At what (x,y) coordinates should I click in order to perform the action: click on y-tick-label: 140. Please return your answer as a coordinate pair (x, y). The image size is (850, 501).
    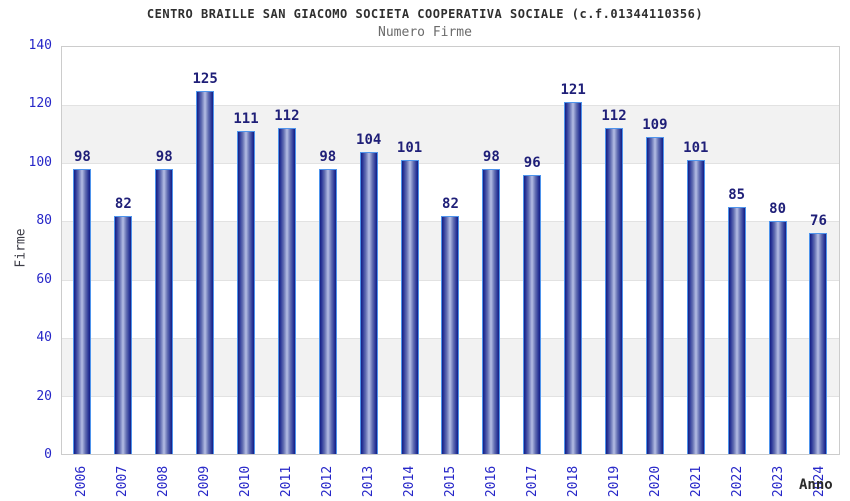
    Looking at the image, I should click on (40, 45).